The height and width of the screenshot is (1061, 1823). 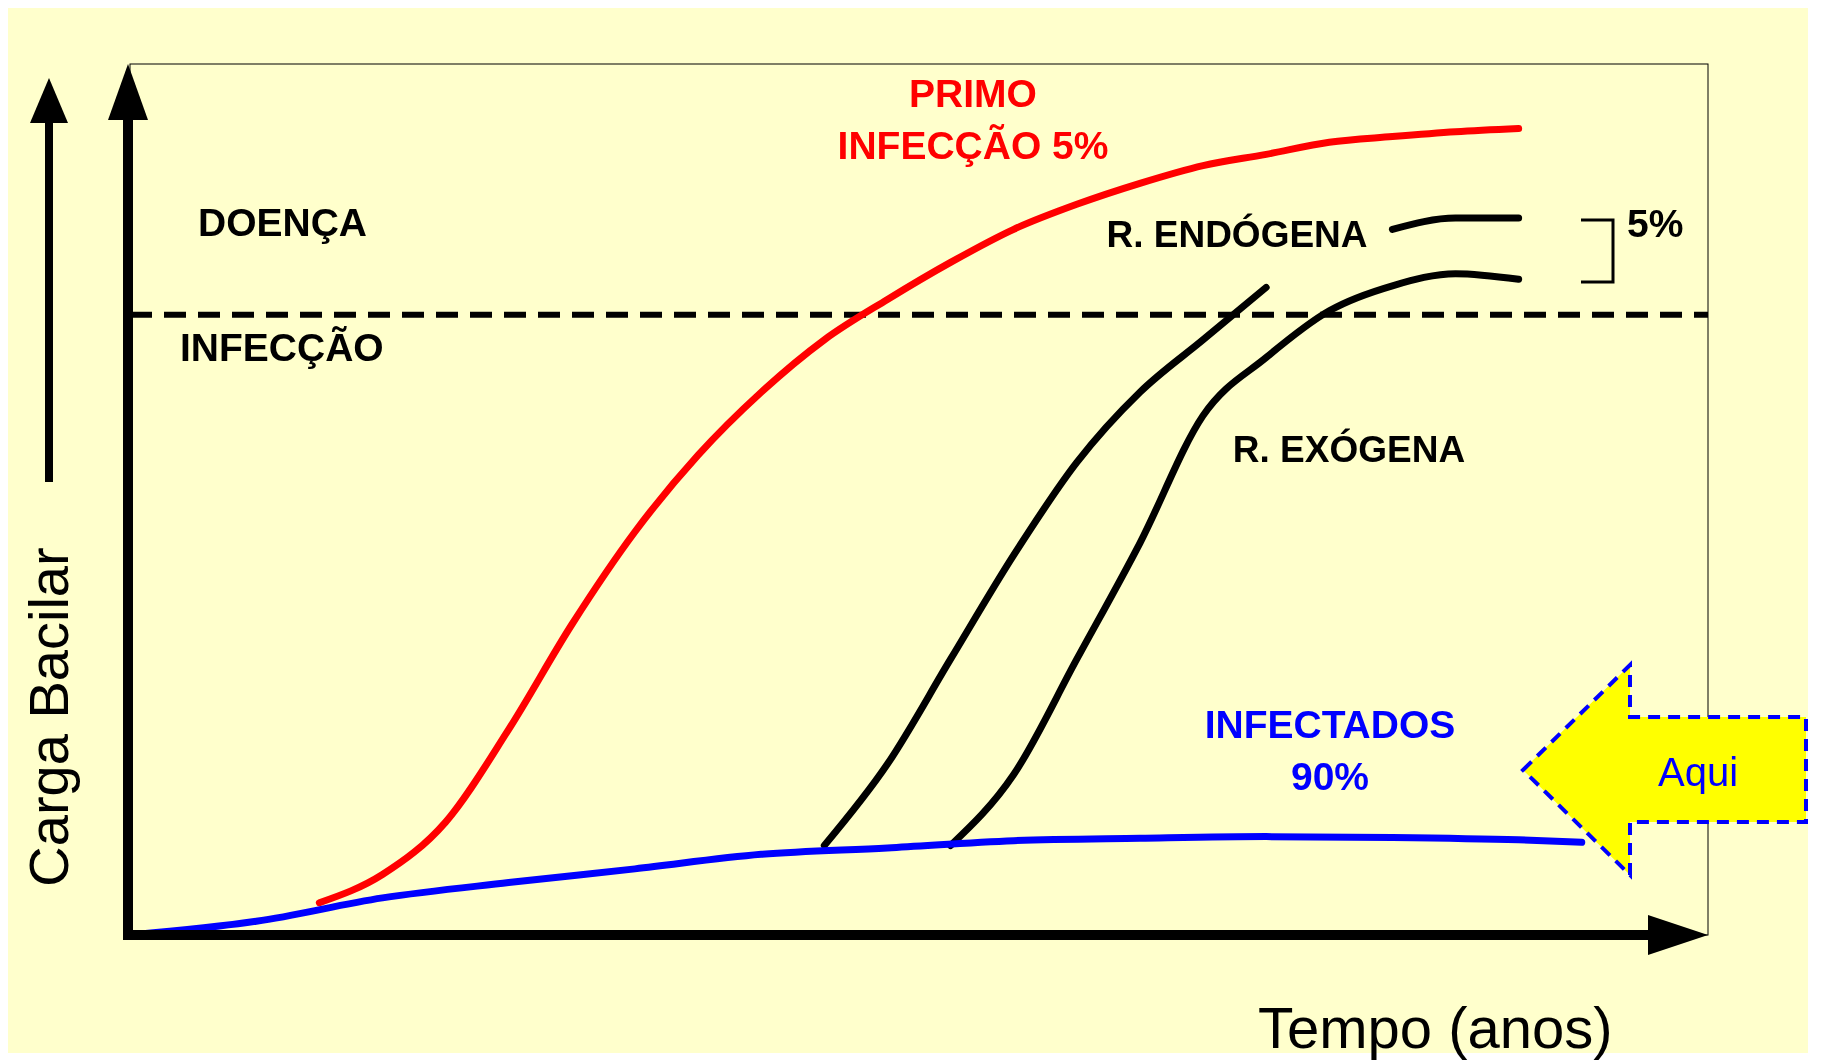 What do you see at coordinates (973, 120) in the screenshot?
I see `series-label: PRIMO INFECÇÃO 5%` at bounding box center [973, 120].